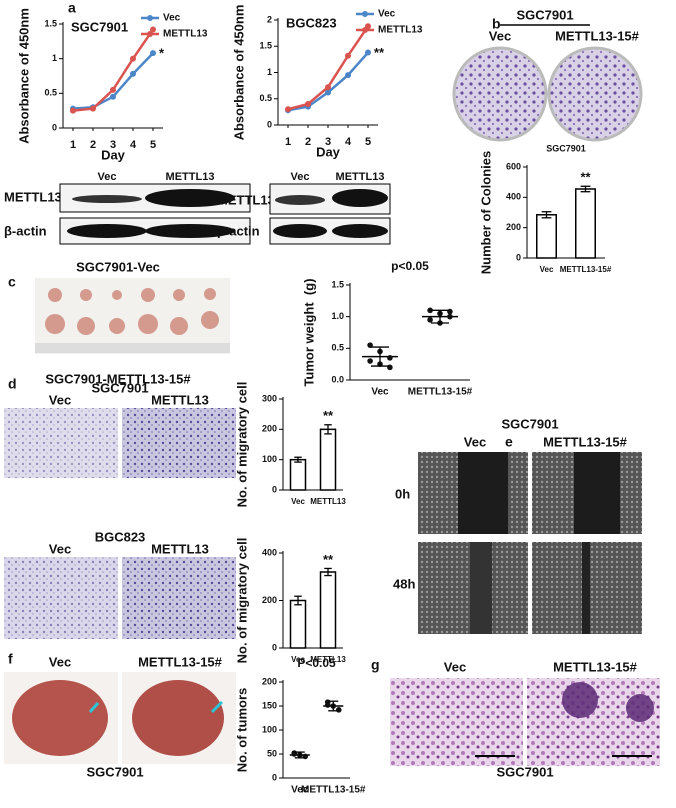 The height and width of the screenshot is (808, 676). I want to click on chart-title: p<0.05, so click(410, 266).